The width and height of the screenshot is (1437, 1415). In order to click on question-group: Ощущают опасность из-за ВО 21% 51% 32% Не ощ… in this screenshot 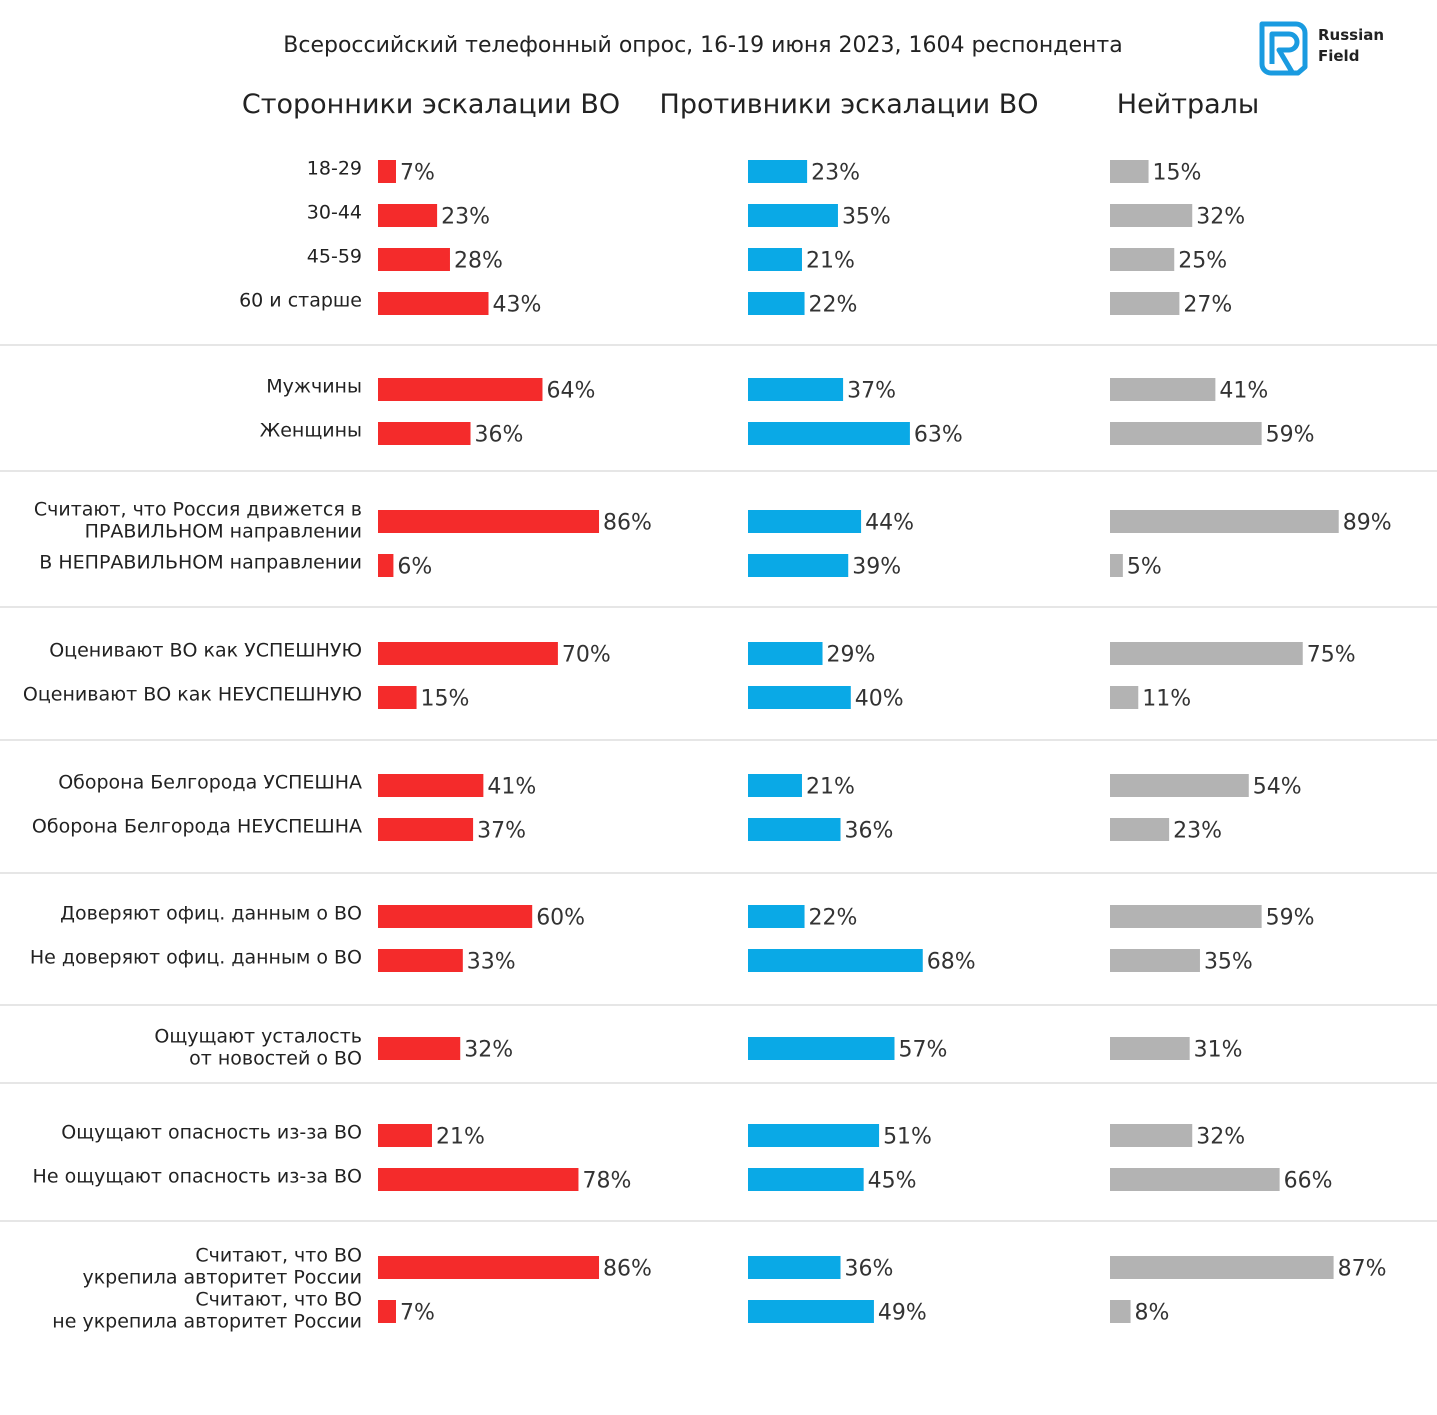, I will do `click(683, 1158)`.